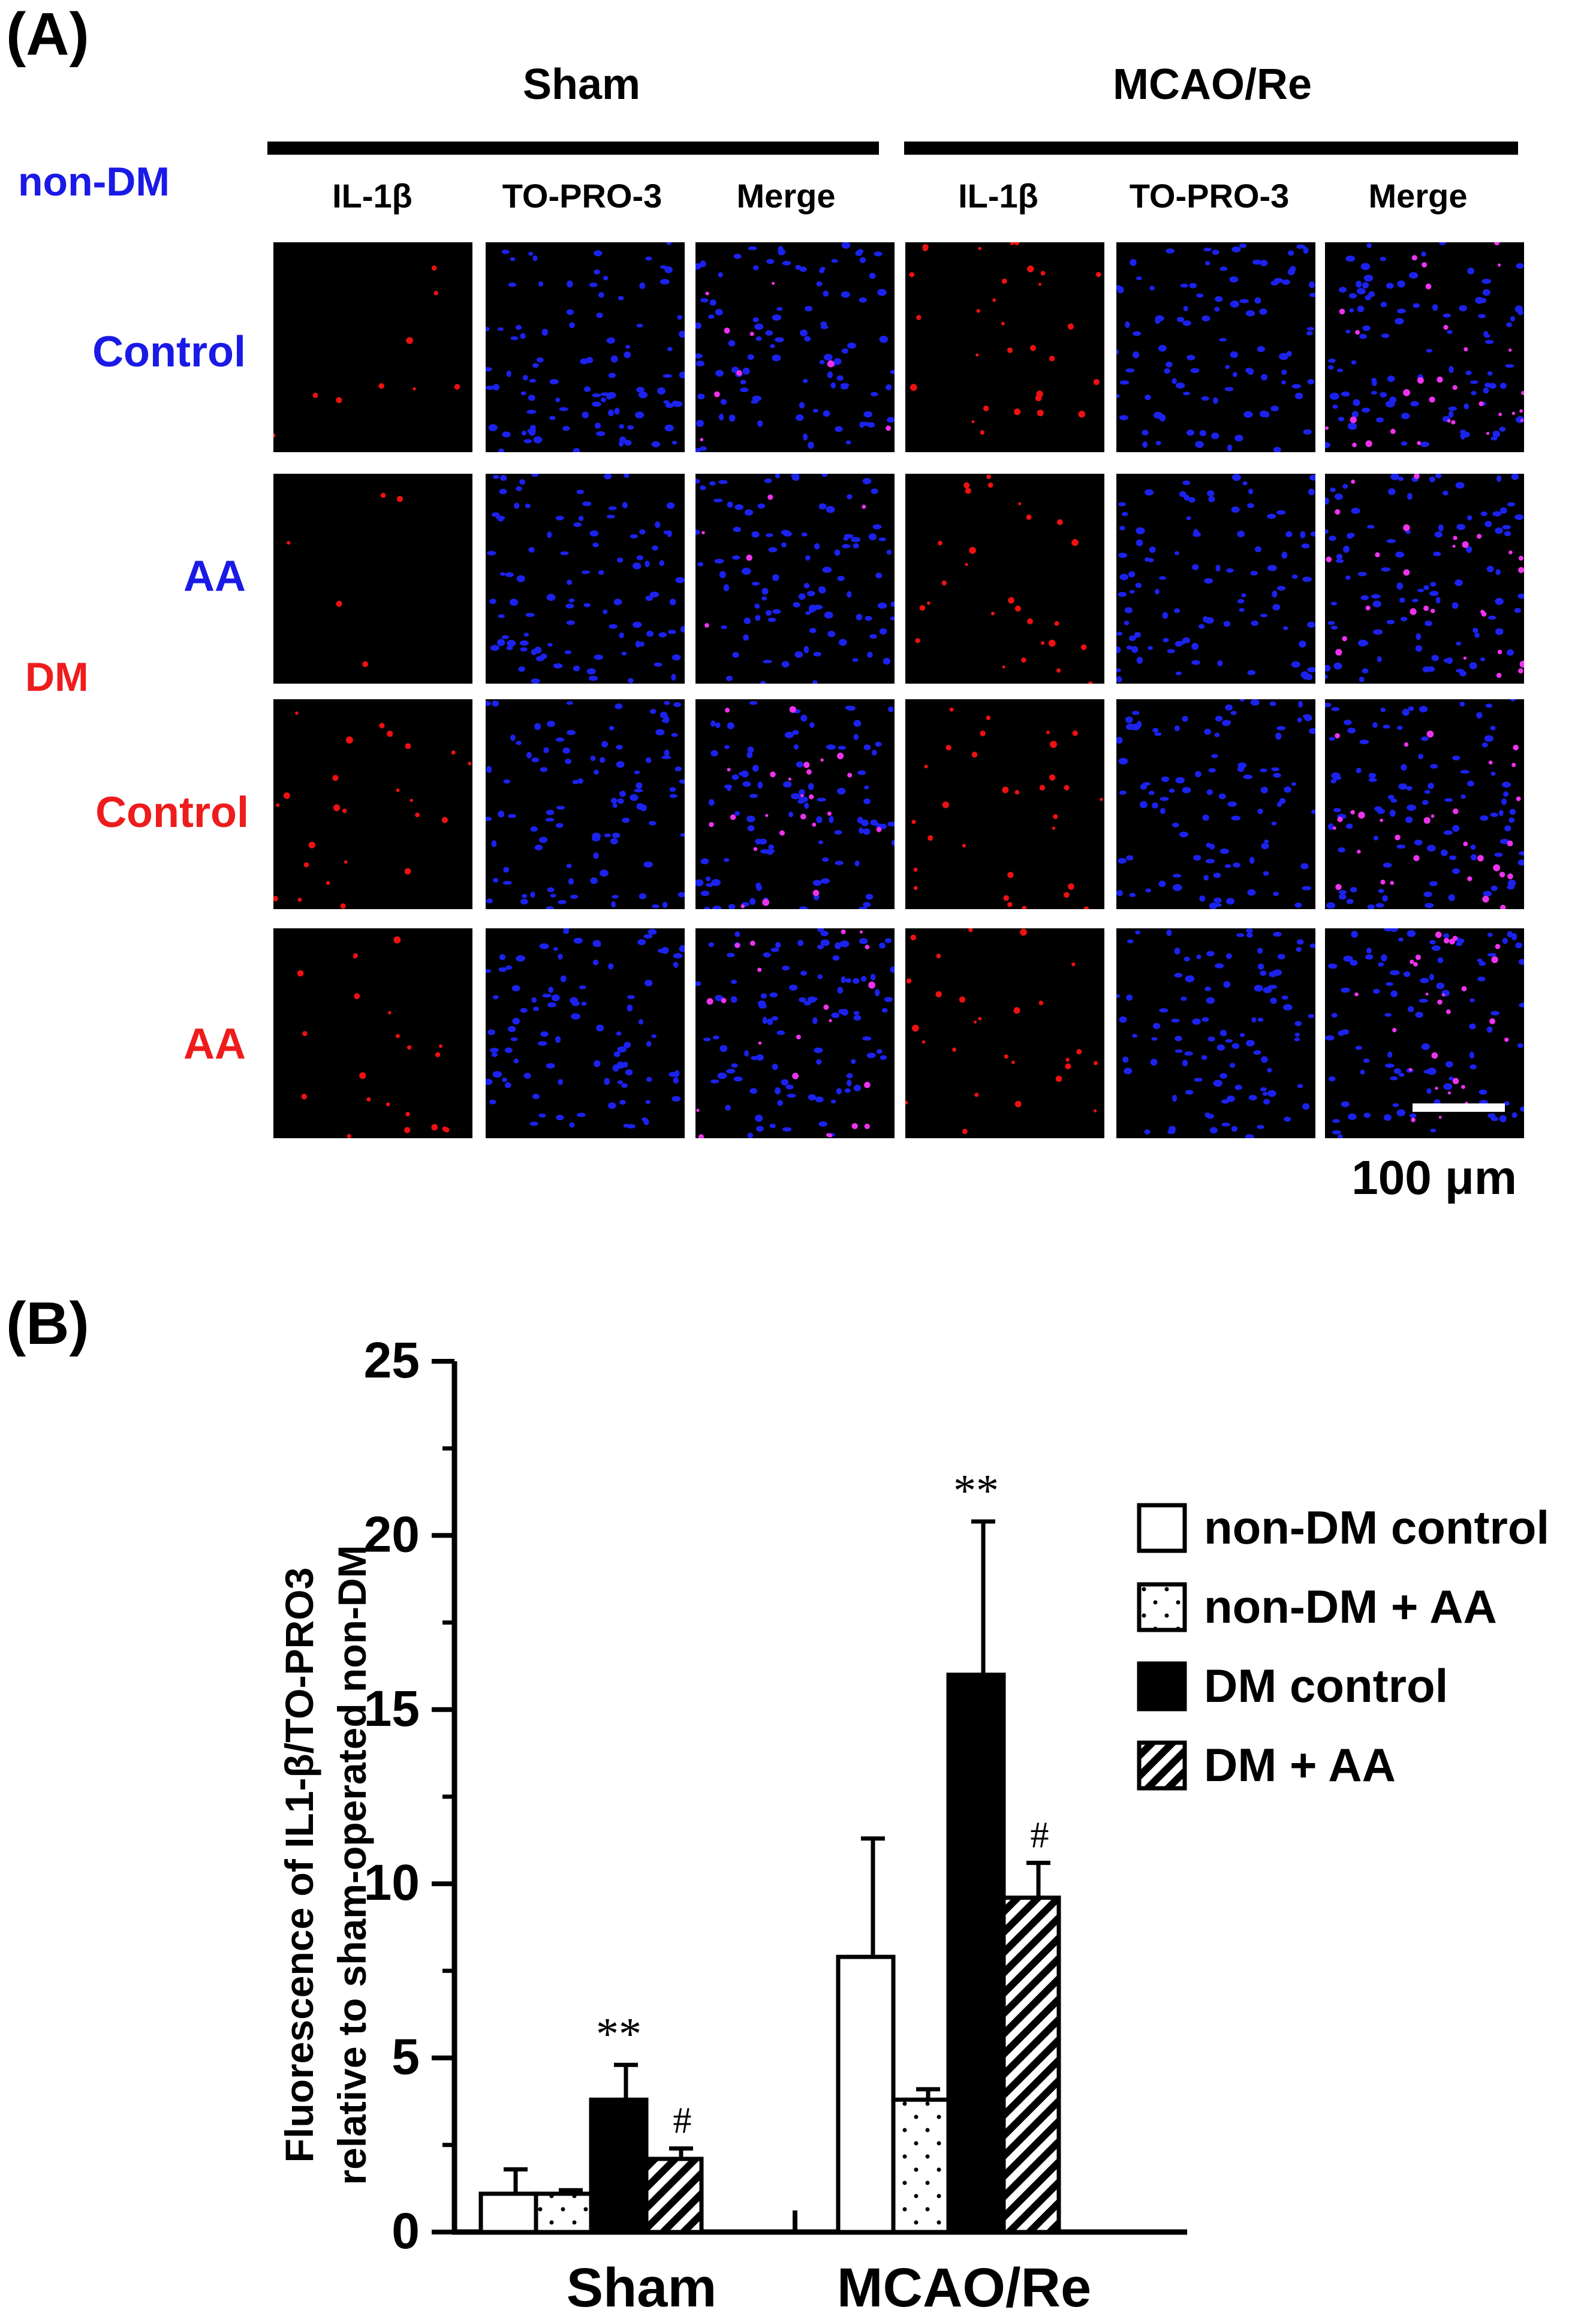  Describe the element at coordinates (1162, 1528) in the screenshot. I see `legend-swatch-non-dm-control` at that location.